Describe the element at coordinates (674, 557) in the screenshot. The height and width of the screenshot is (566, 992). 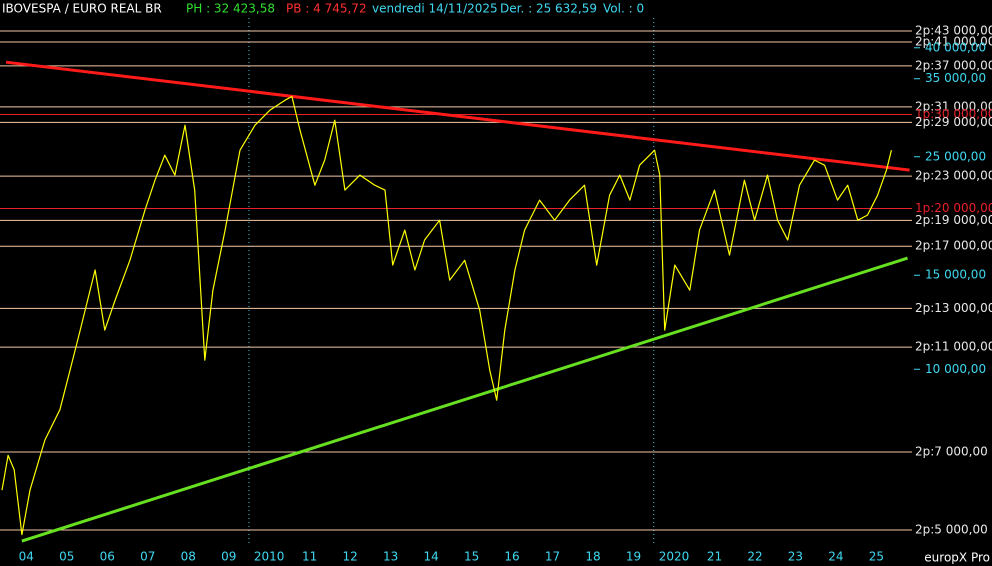
I see `x-tick-label: 2020` at that location.